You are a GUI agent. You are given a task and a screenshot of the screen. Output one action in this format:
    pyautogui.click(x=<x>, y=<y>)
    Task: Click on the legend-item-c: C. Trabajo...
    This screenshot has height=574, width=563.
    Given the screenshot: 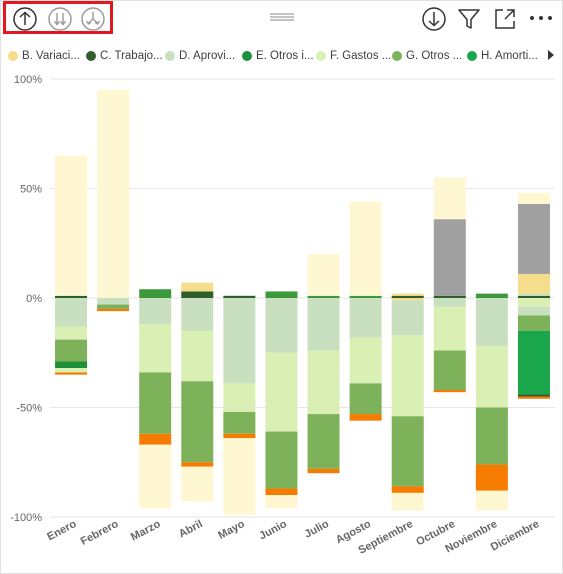 What is the action you would take?
    pyautogui.click(x=124, y=56)
    